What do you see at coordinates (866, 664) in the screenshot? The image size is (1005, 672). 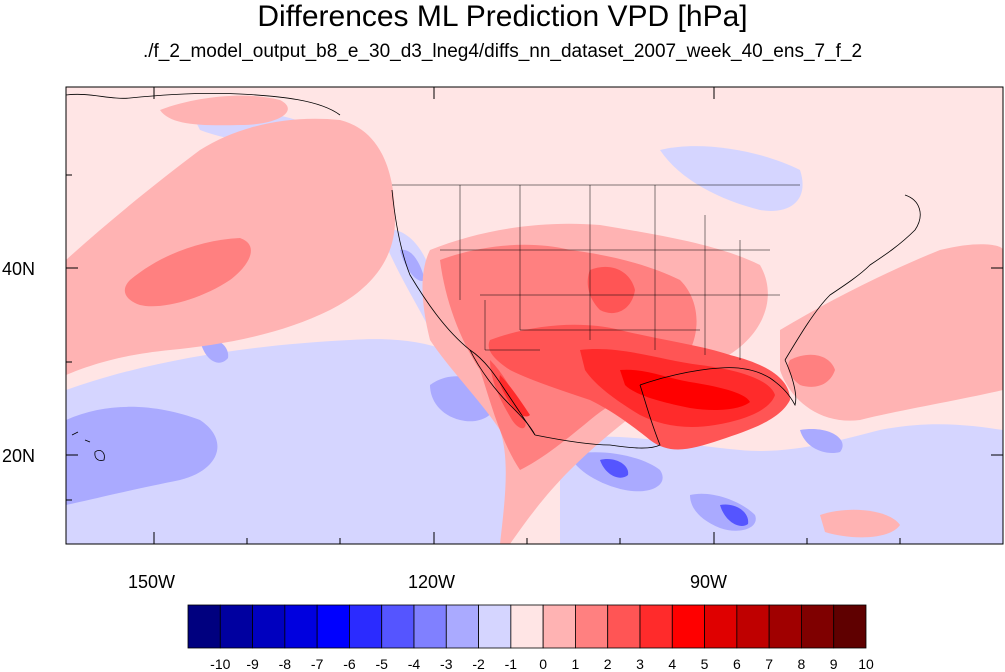 I see `colorbar-level-label: 10` at bounding box center [866, 664].